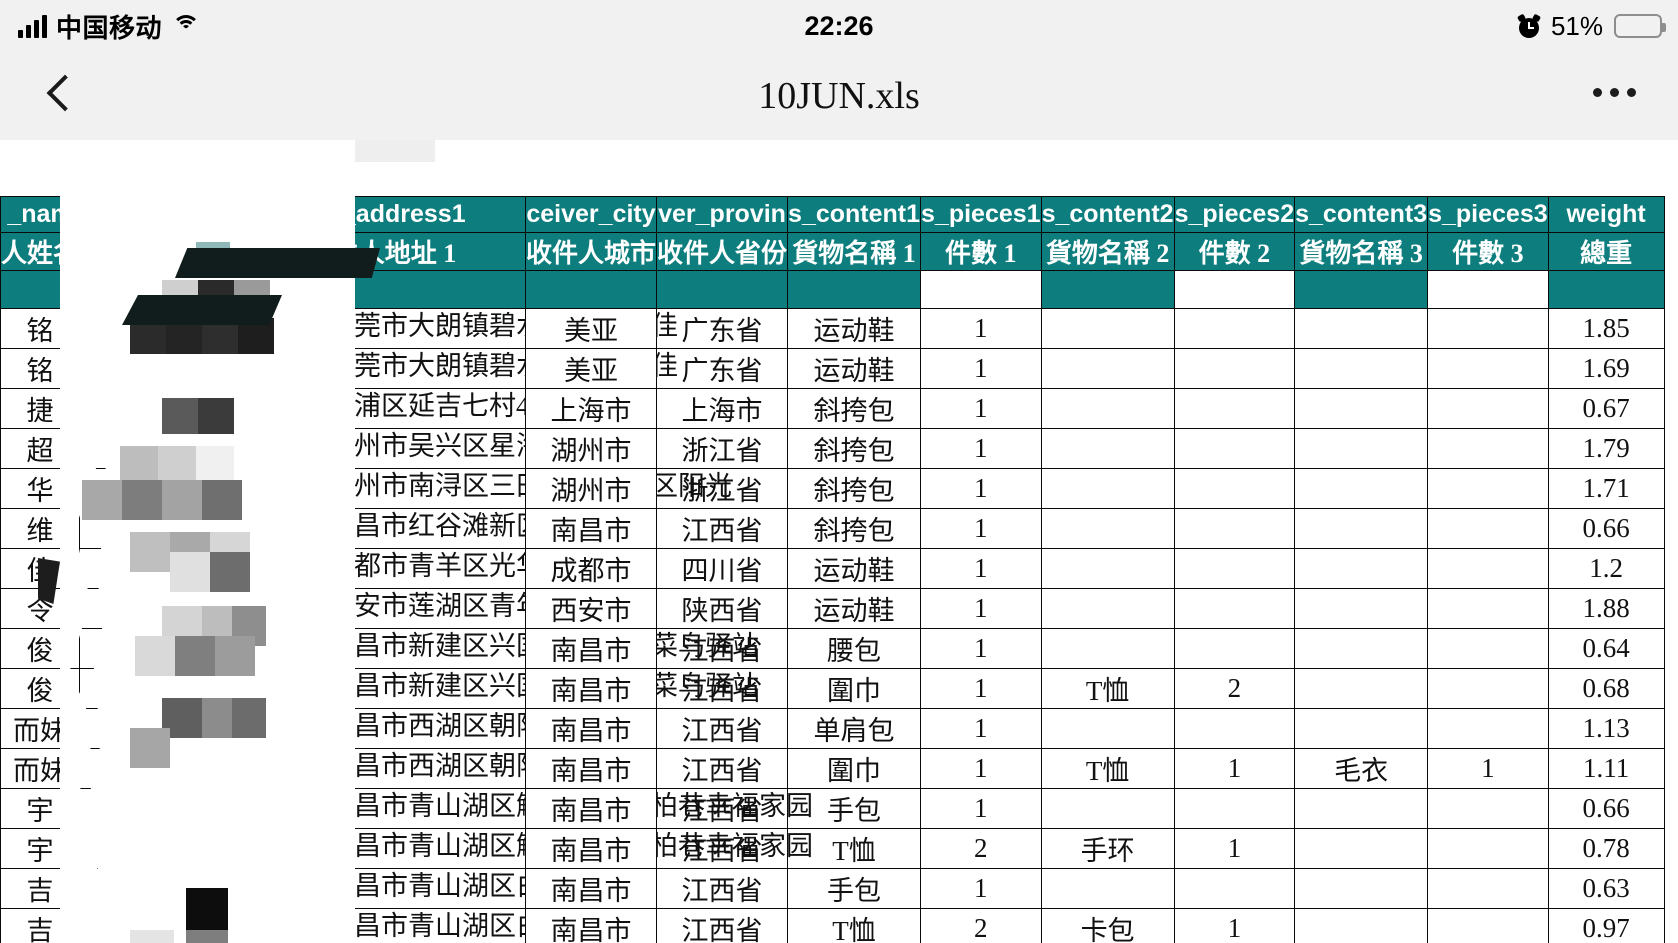  I want to click on column-header-cn-3: 收件人城市, so click(591, 251).